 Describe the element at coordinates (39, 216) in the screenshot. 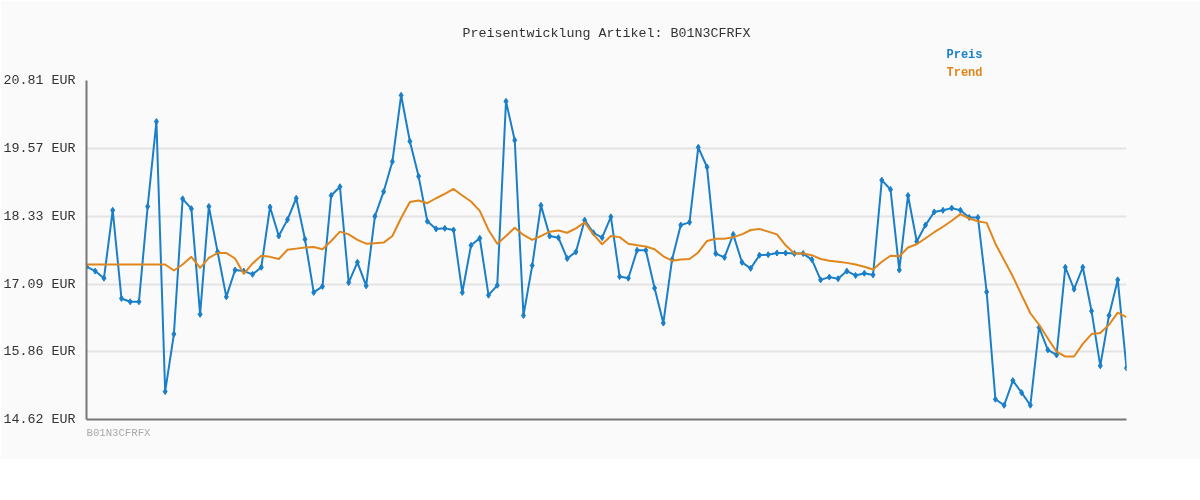

I see `y-tick-label: 18.33 EUR` at that location.